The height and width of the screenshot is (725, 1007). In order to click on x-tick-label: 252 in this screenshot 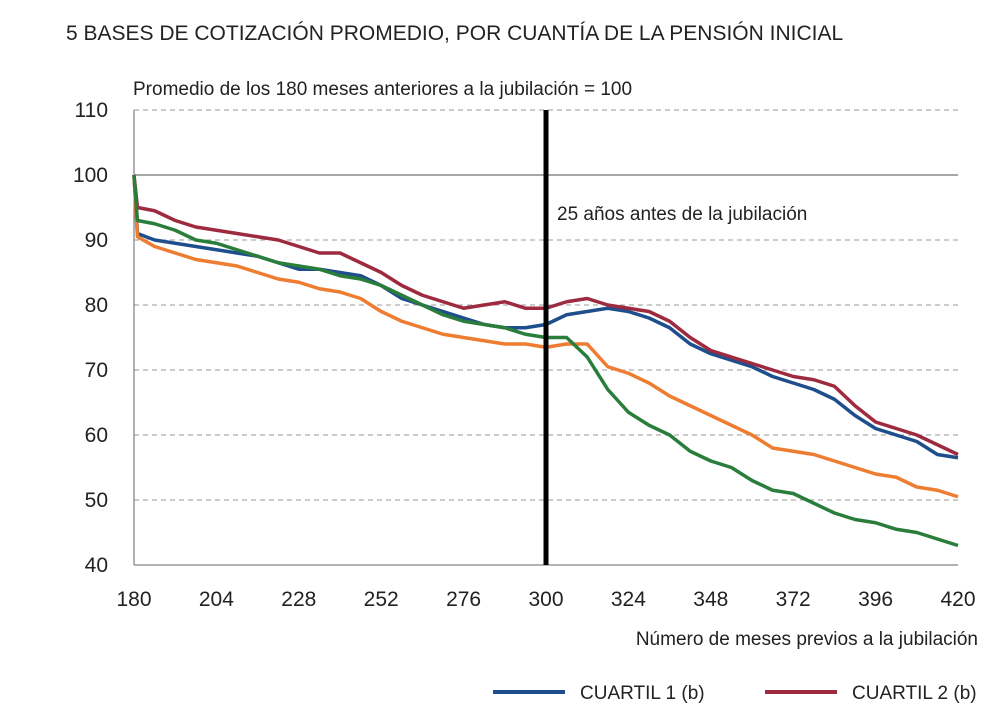, I will do `click(381, 599)`.